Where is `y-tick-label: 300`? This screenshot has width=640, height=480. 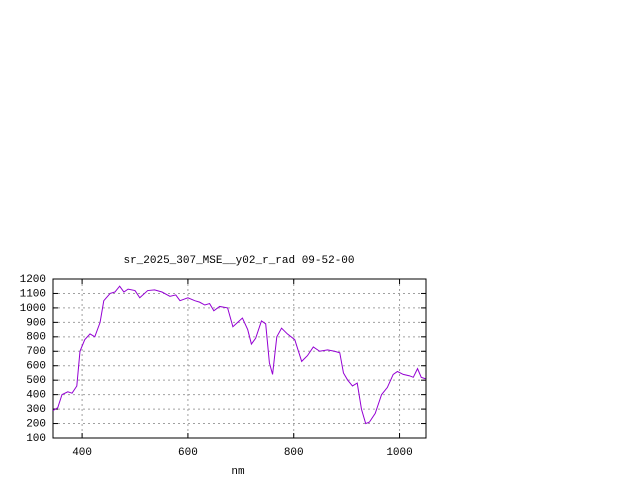
y-tick-label: 300 is located at coordinates (36, 410).